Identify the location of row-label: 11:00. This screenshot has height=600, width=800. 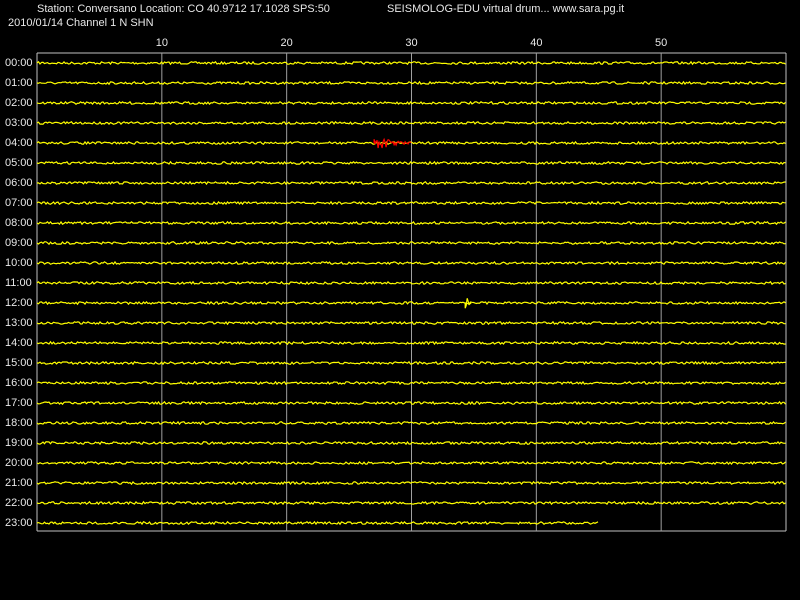
(18, 283).